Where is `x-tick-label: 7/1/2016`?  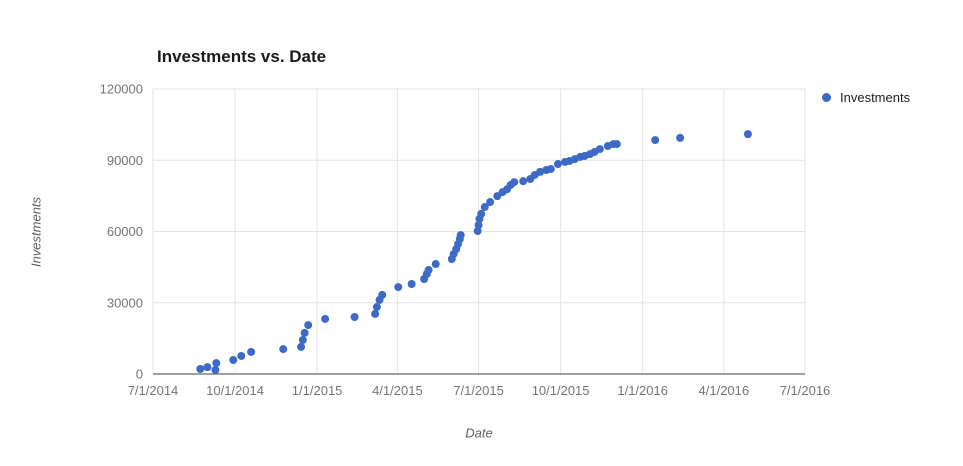 x-tick-label: 7/1/2016 is located at coordinates (805, 390).